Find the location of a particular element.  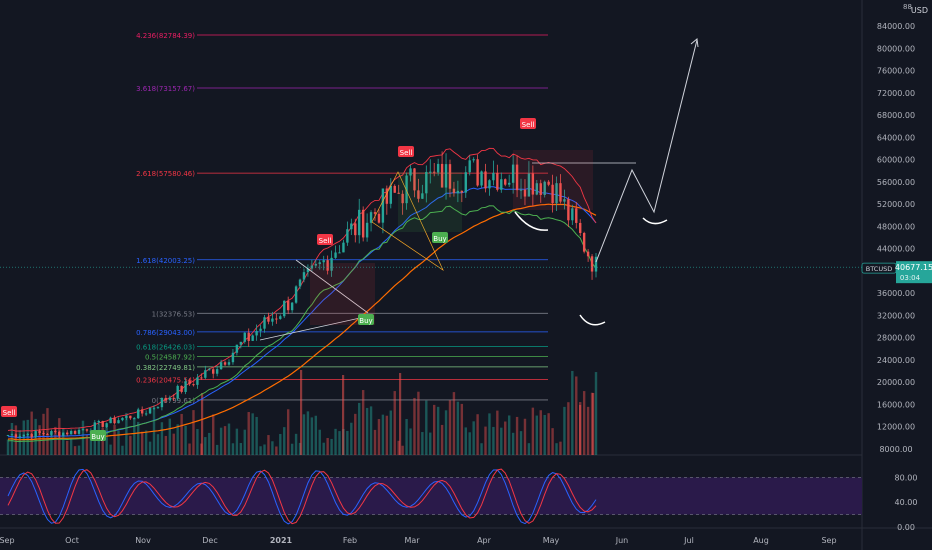

price-axis-label: 28000.00 is located at coordinates (896, 338).